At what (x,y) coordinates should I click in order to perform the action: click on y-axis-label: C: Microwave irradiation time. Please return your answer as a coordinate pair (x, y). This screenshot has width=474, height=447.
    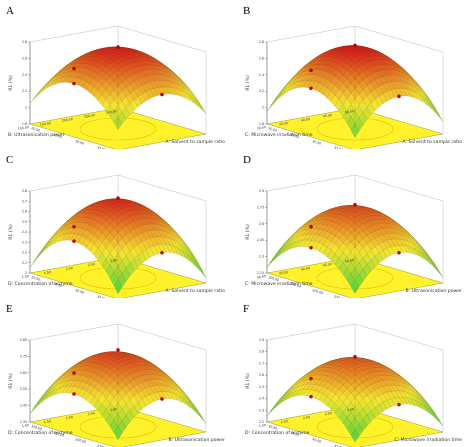
    Looking at the image, I should click on (279, 284).